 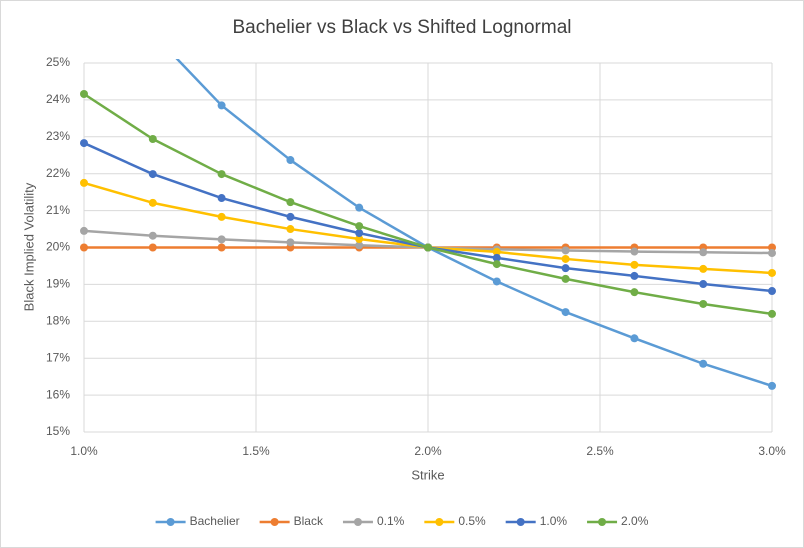 I want to click on y-tick-label: 18%, so click(x=58, y=320).